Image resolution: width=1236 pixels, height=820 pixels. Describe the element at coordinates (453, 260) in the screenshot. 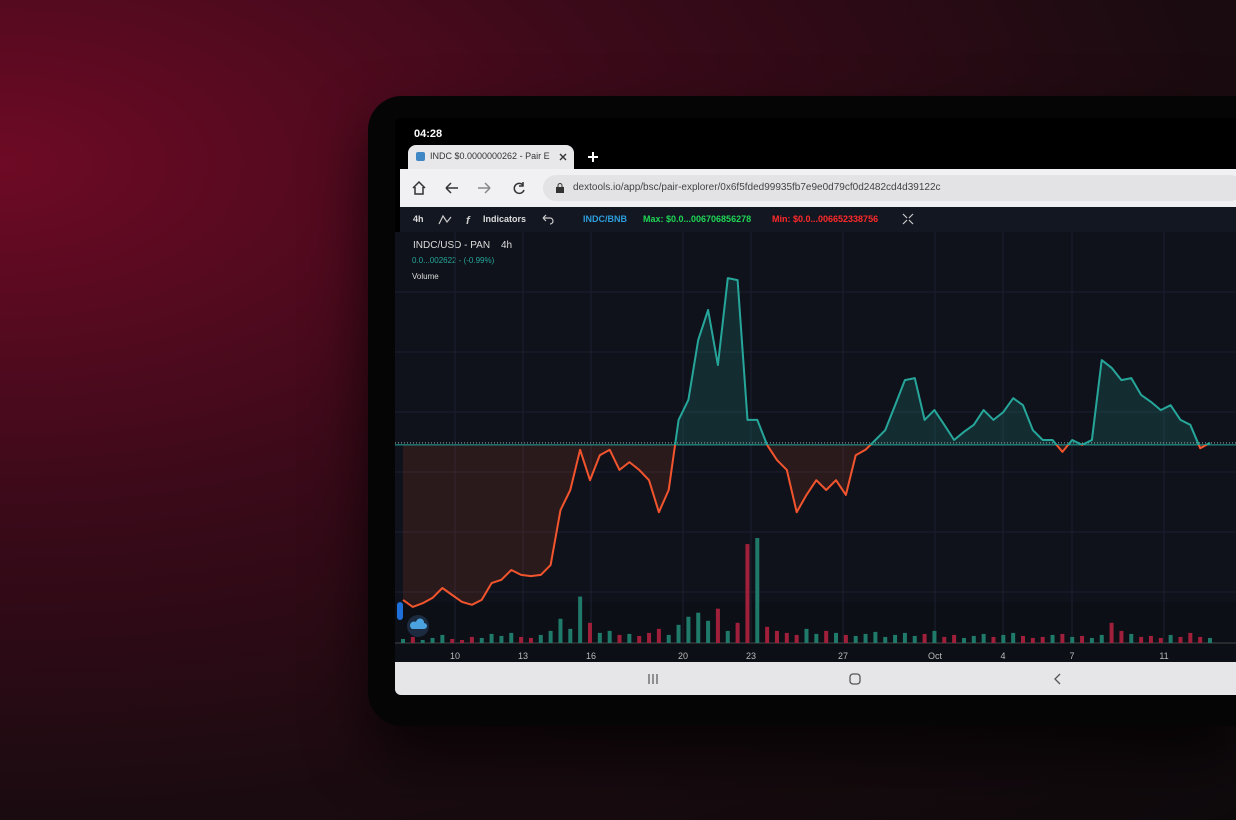

I see `price-change: 0.0...002622 - (-0.99%)` at that location.